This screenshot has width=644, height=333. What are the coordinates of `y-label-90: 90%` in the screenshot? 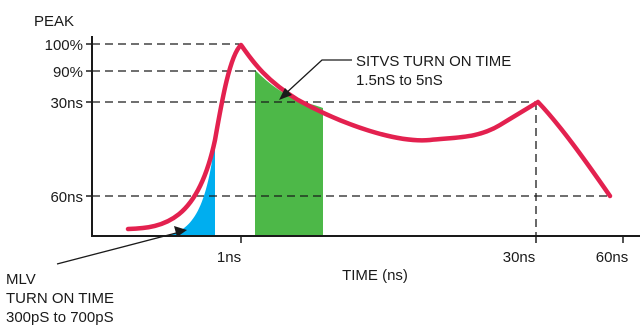 It's located at (68, 72).